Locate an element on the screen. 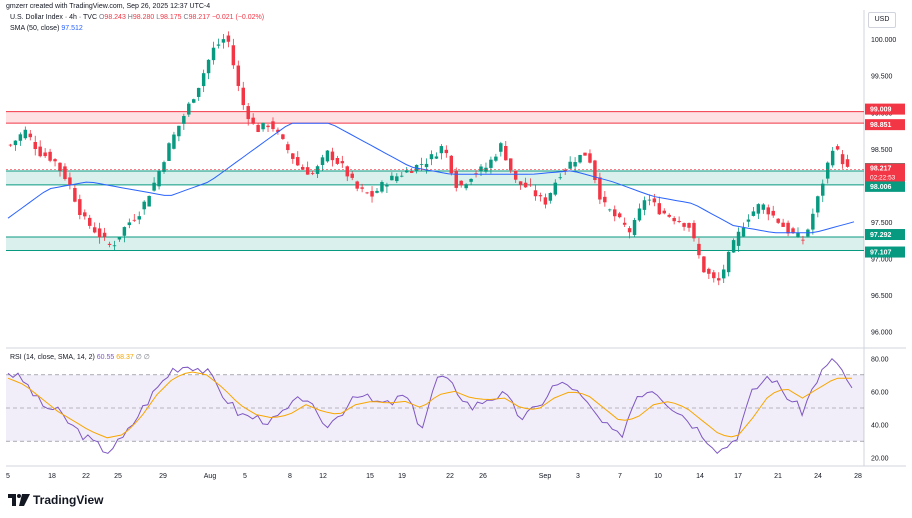  time-tick-label: 12 is located at coordinates (323, 476).